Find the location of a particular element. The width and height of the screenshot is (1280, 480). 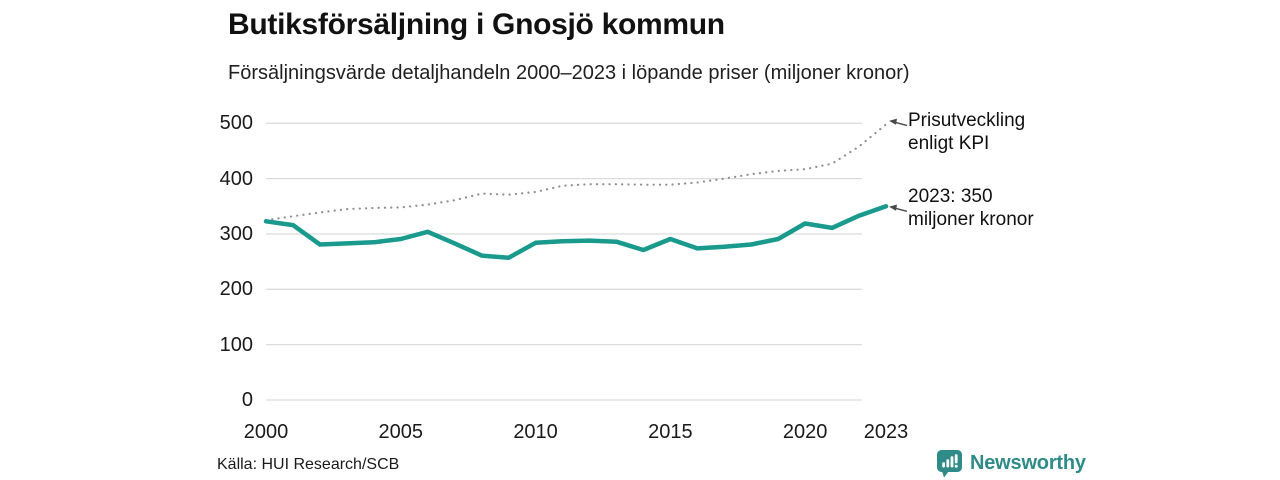

kpi-index-line is located at coordinates (576, 172).